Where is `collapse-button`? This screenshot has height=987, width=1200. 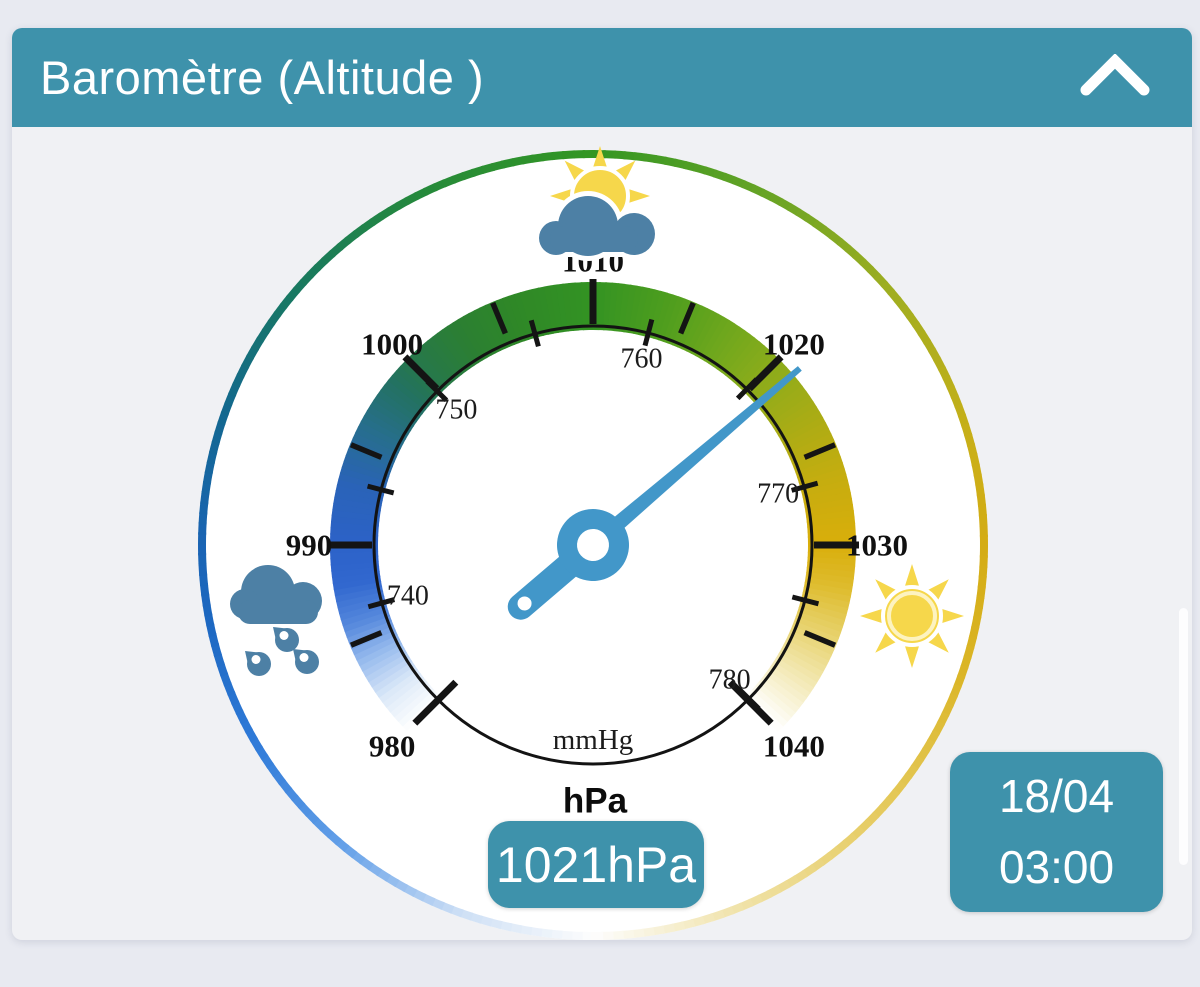 collapse-button is located at coordinates (1115, 77).